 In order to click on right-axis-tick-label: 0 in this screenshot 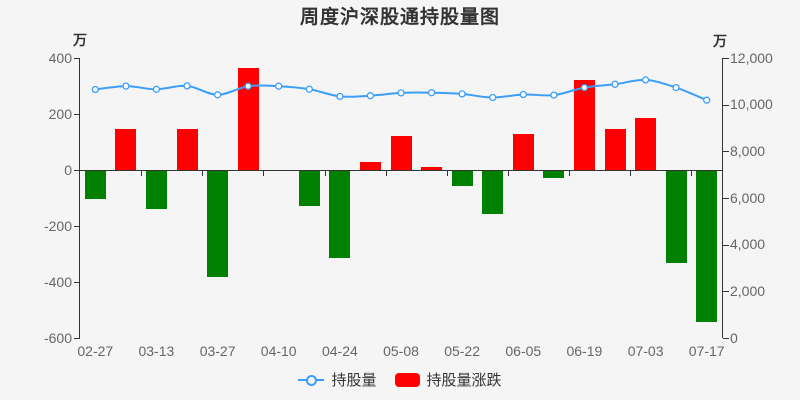, I will do `click(734, 337)`.